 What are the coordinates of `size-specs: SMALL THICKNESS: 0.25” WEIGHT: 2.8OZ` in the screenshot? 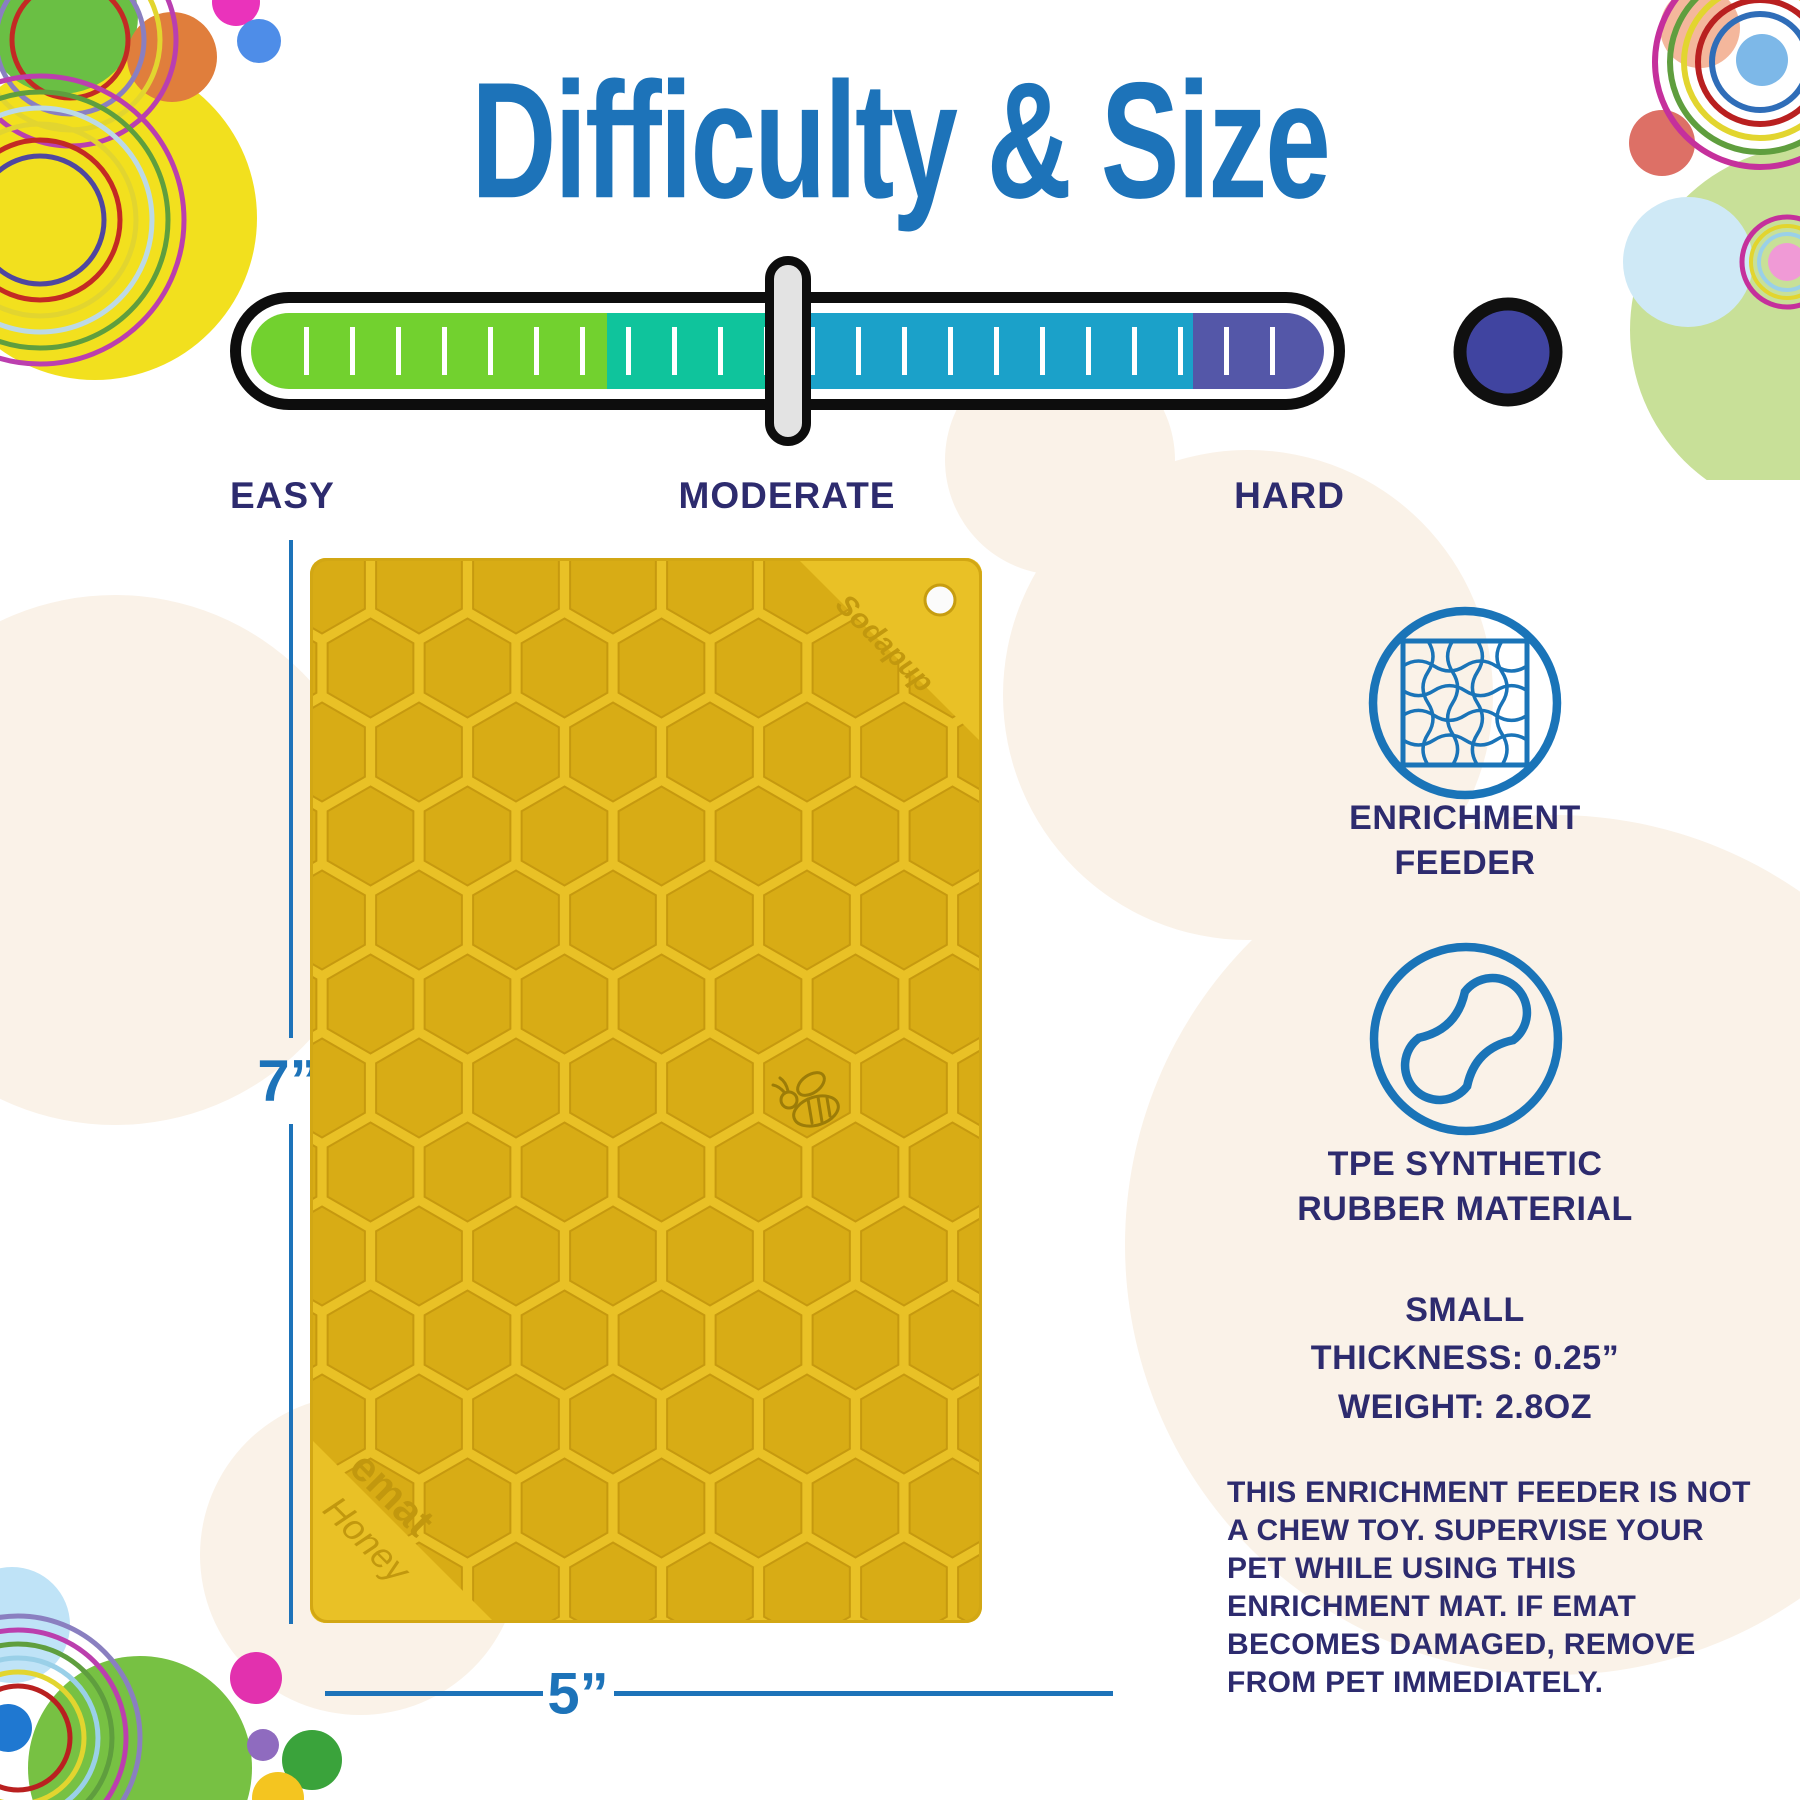 It's located at (1465, 1358).